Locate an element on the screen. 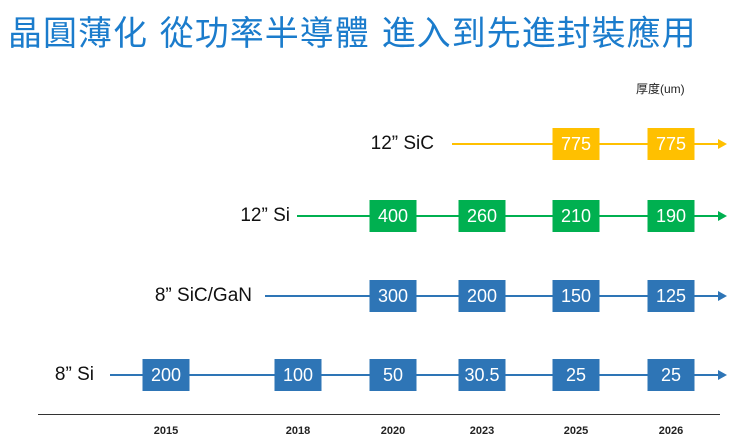 The height and width of the screenshot is (442, 740). thickness-box: 190 is located at coordinates (671, 216).